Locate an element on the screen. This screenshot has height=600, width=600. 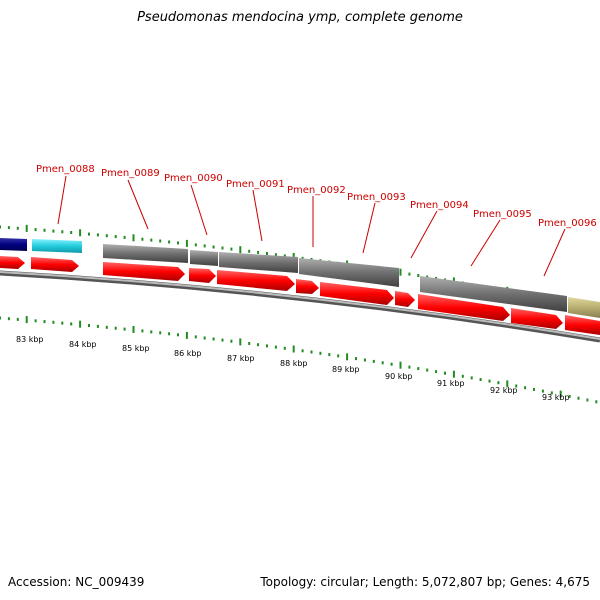
kbp-label: 92 kbp is located at coordinates (504, 390).